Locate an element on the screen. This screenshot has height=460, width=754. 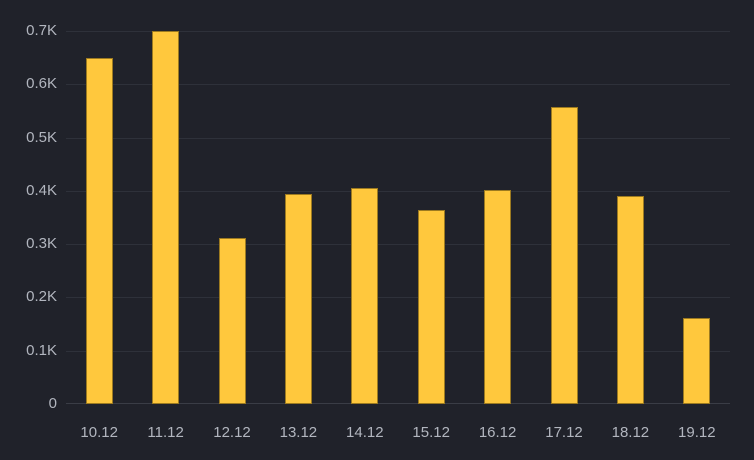
gridline-0.2K is located at coordinates (398, 298).